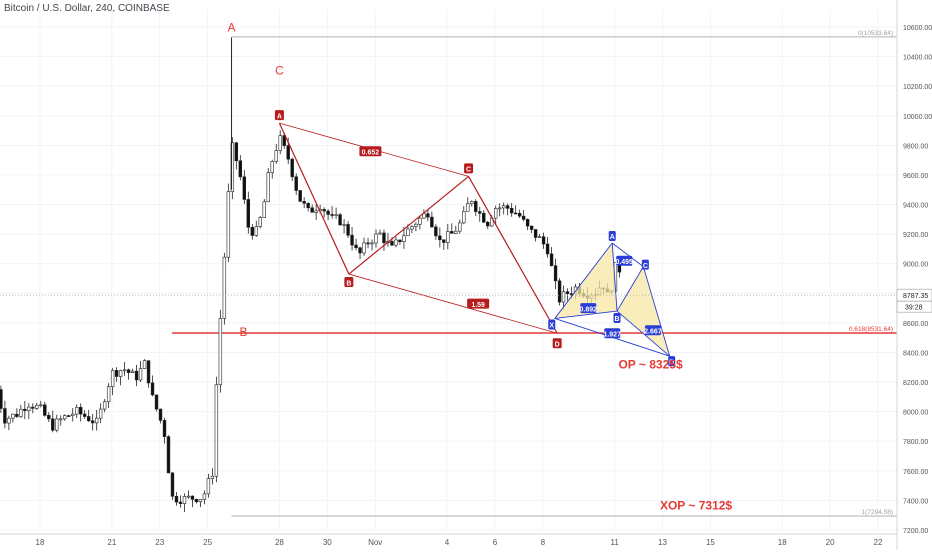 The width and height of the screenshot is (932, 555). I want to click on y-tick-label: 10200.00, so click(917, 87).